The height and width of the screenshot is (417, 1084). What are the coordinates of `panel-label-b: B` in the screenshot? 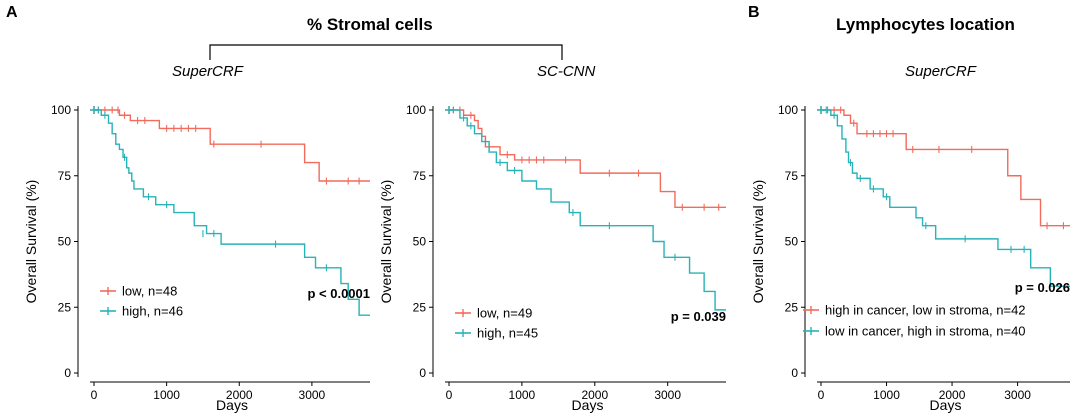 It's located at (754, 12).